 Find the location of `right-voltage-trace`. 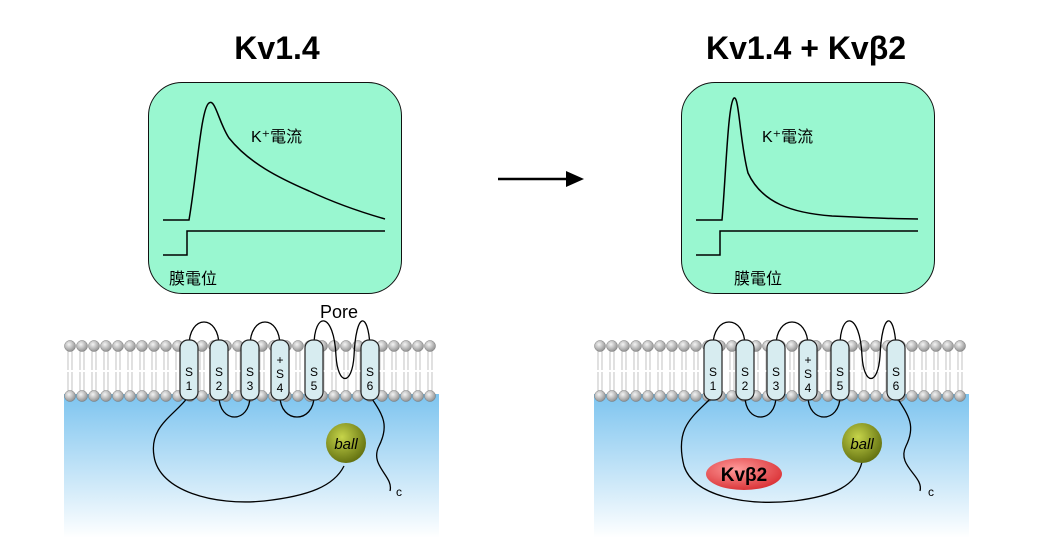

right-voltage-trace is located at coordinates (807, 243).